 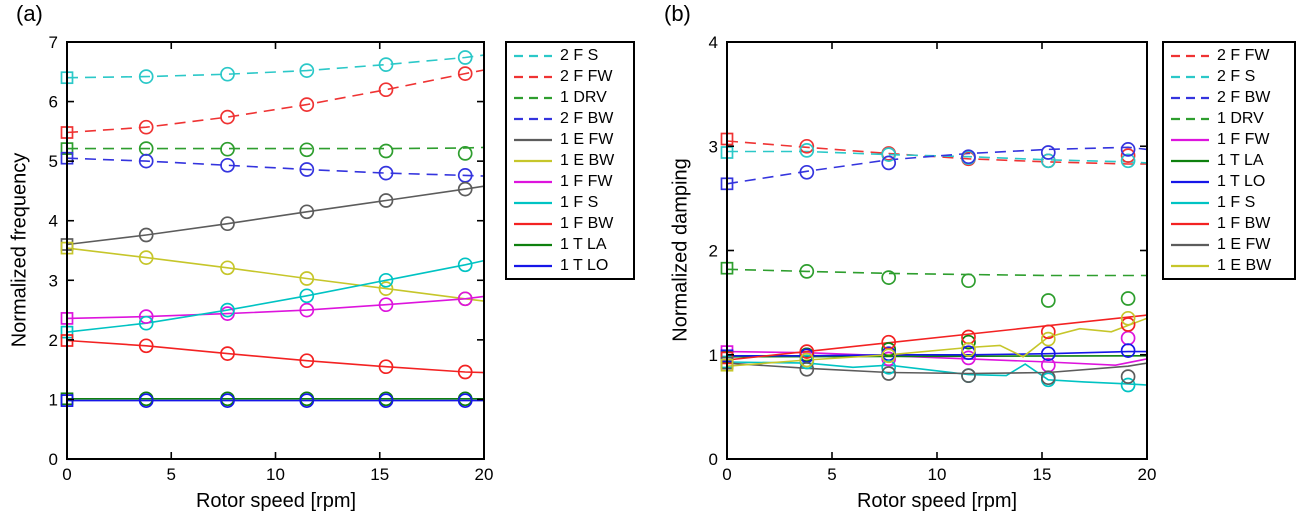 What do you see at coordinates (586, 76) in the screenshot?
I see `legend-label: 2 F FW` at bounding box center [586, 76].